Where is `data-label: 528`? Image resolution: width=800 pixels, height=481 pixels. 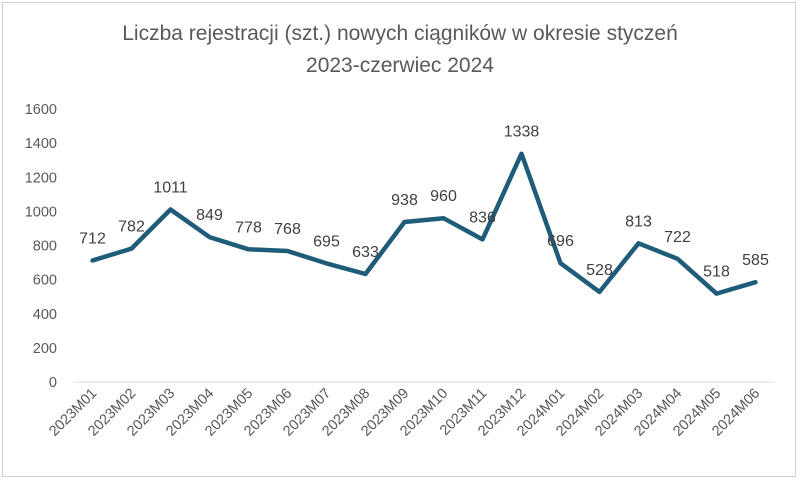
data-label: 528 is located at coordinates (599, 270).